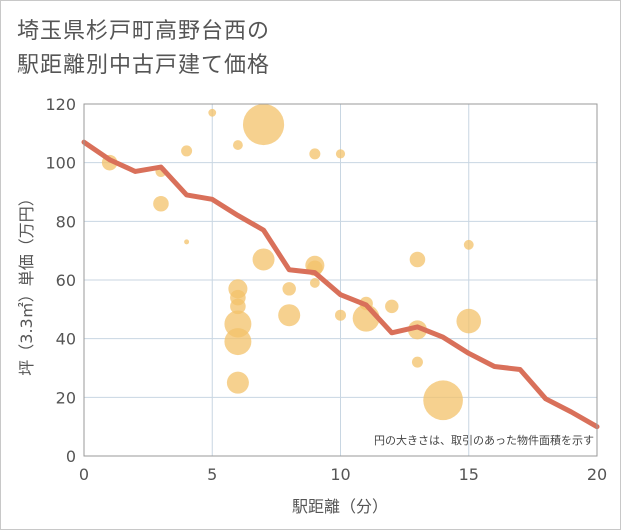 Image resolution: width=621 pixels, height=530 pixels. I want to click on y-tick-label-60: 60, so click(66, 280).